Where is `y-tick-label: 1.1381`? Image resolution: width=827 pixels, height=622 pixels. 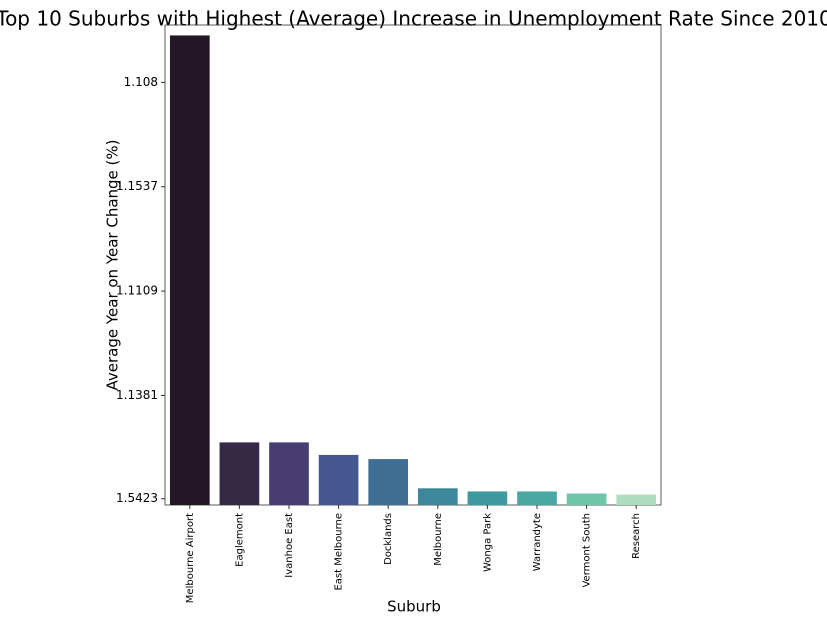
y-tick-label: 1.1381 is located at coordinates (137, 395).